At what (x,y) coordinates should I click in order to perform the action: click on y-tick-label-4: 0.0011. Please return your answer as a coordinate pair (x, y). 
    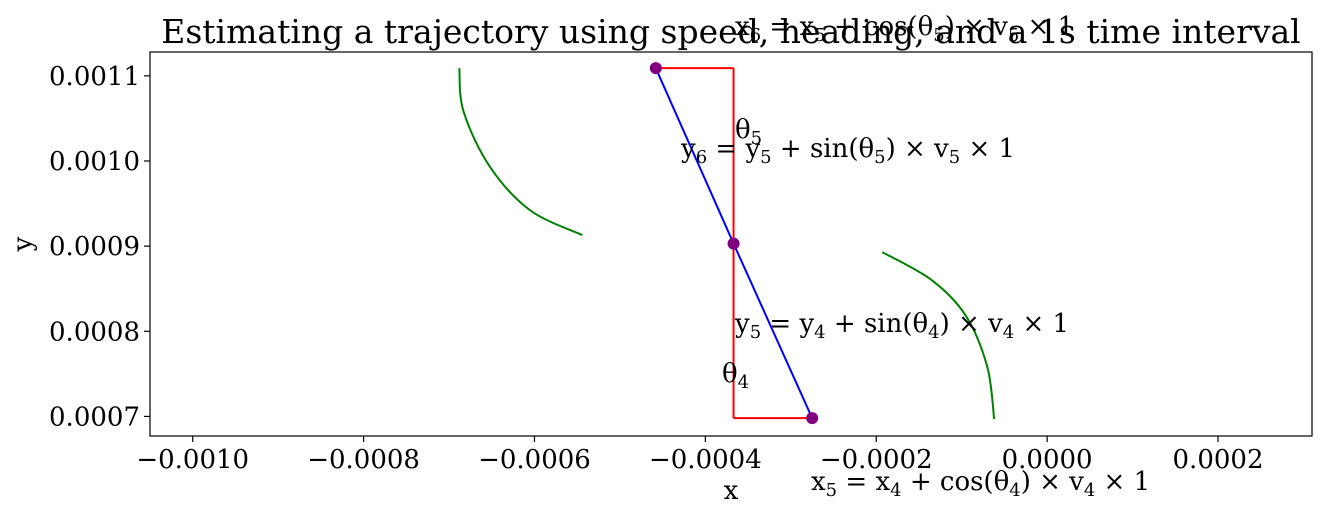
    Looking at the image, I should click on (94, 77).